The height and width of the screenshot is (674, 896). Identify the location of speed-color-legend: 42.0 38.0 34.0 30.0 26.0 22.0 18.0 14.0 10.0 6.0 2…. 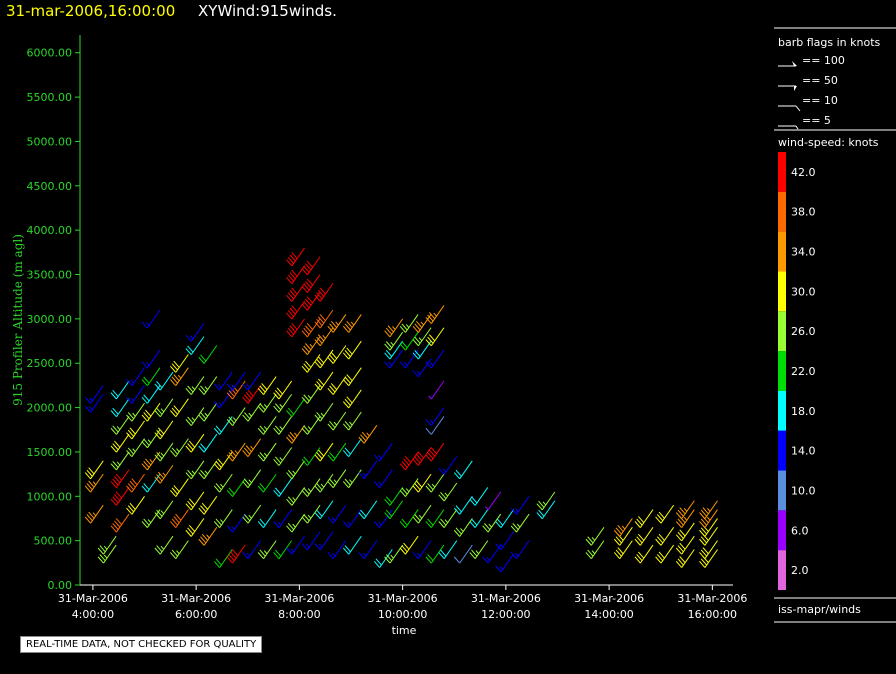
(797, 371).